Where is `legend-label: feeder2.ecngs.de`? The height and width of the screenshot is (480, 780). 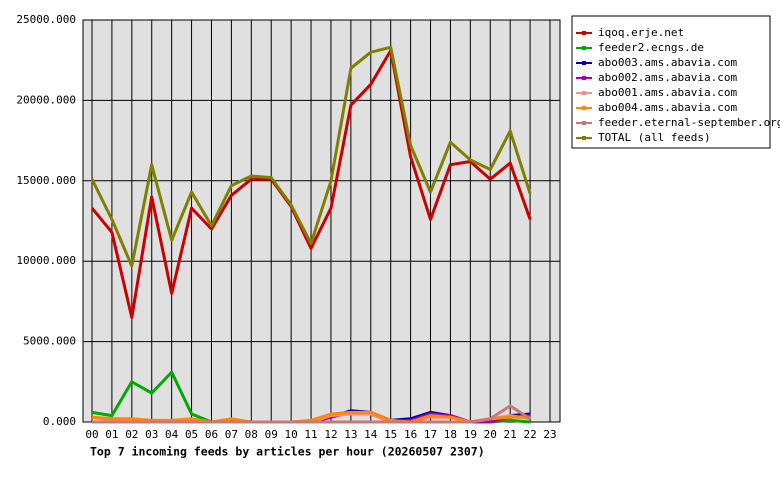
legend-label: feeder2.ecngs.de is located at coordinates (651, 47).